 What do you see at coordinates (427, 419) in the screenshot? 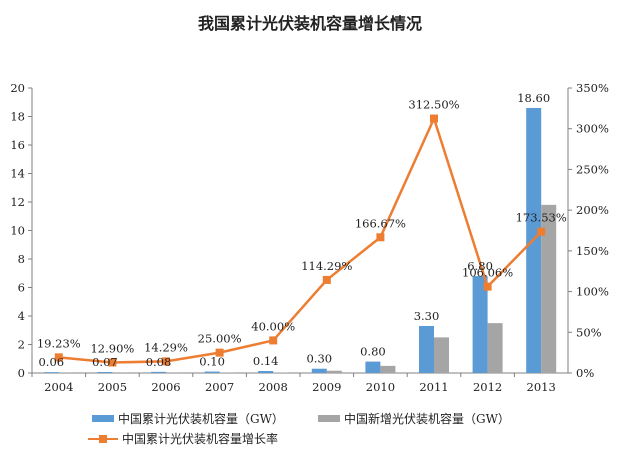
I see `legend-label-new: 中国新增光伏装机容量（GW）` at bounding box center [427, 419].